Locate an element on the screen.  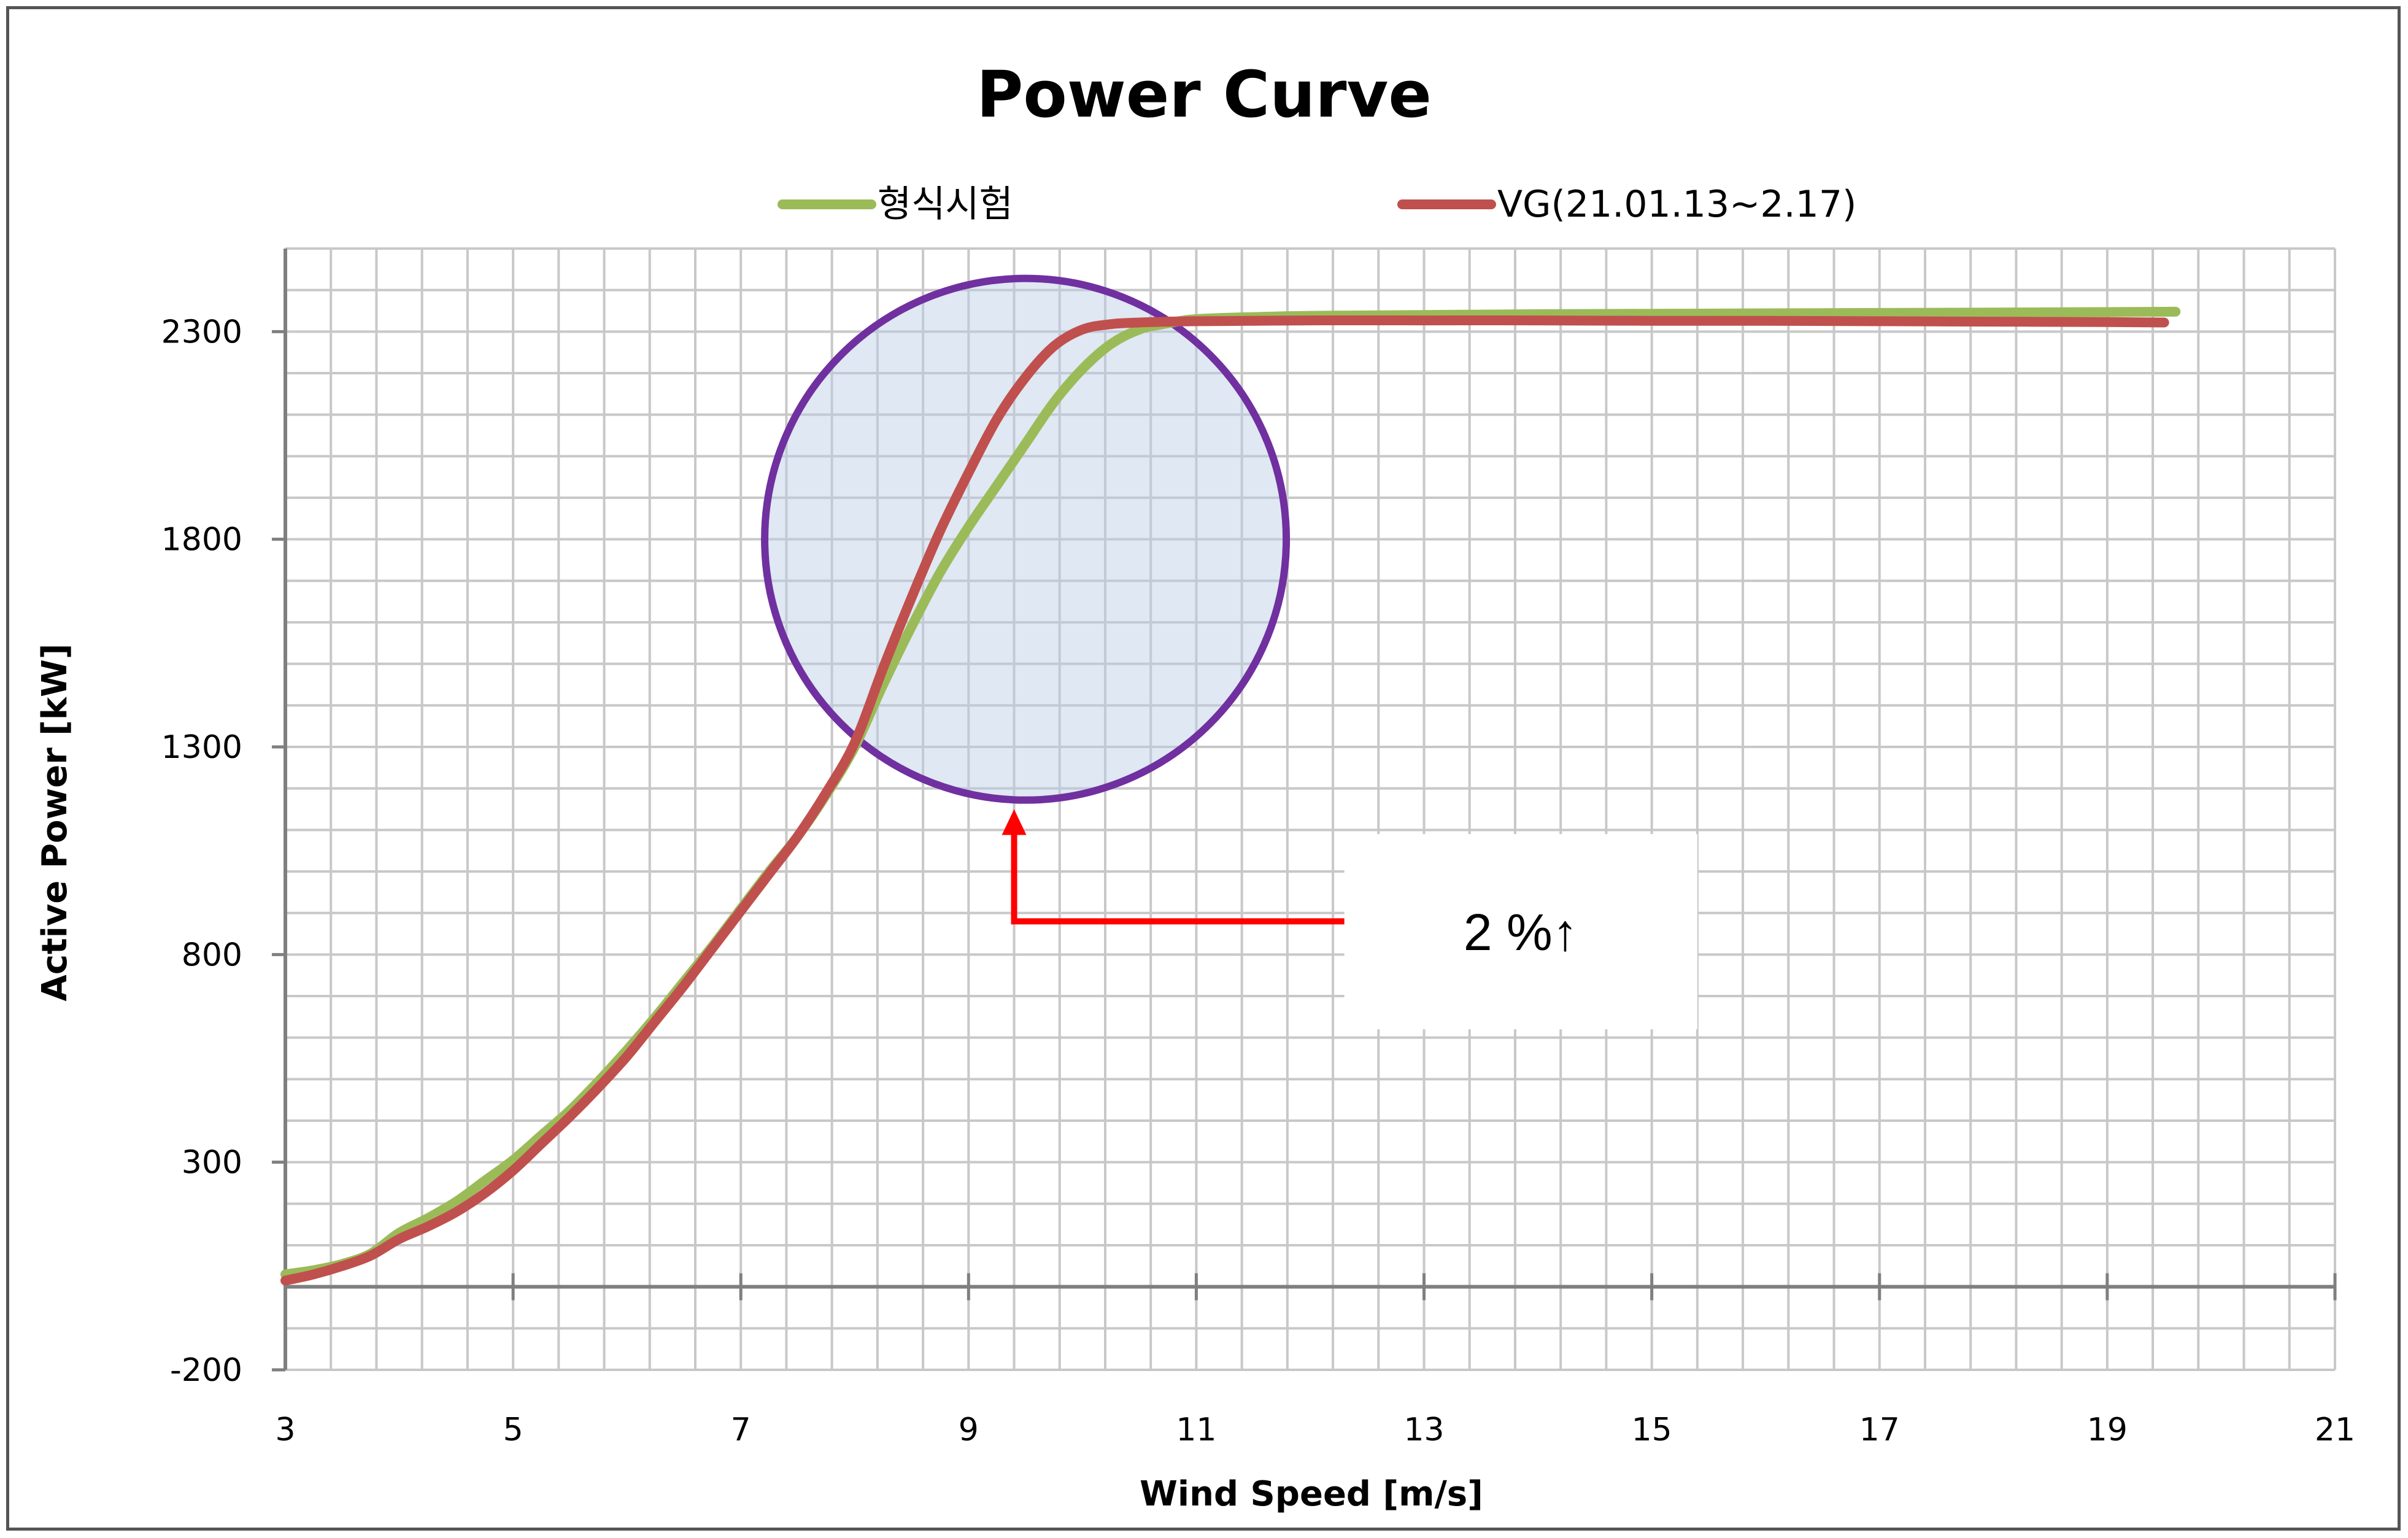
y-tick-label: 300 is located at coordinates (212, 1163).